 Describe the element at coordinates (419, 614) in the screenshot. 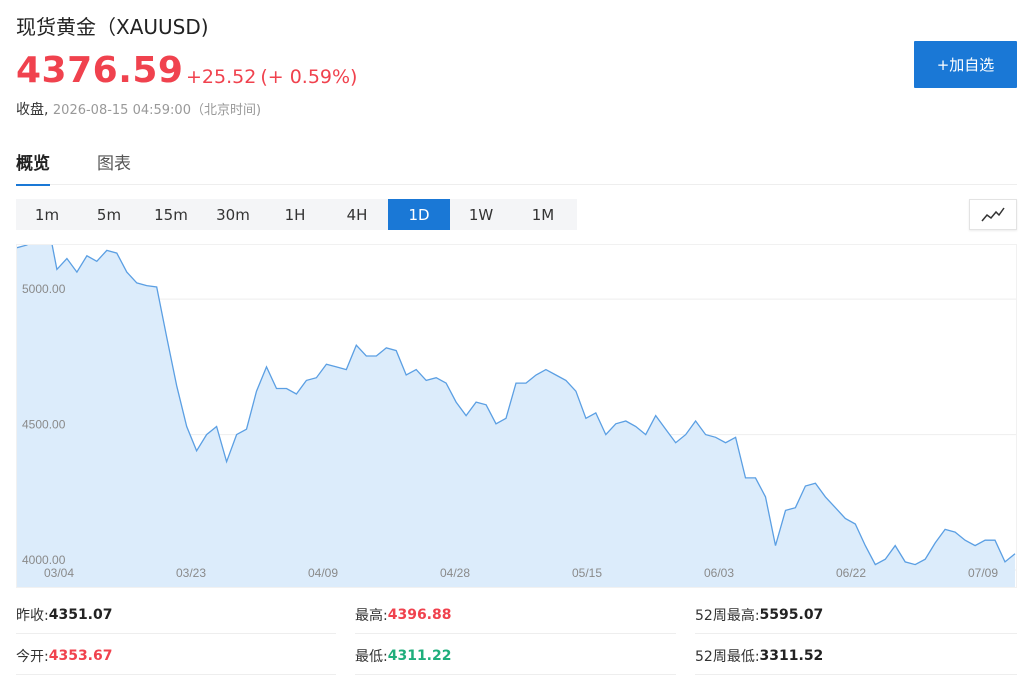

I see `high-value: 4396.88` at that location.